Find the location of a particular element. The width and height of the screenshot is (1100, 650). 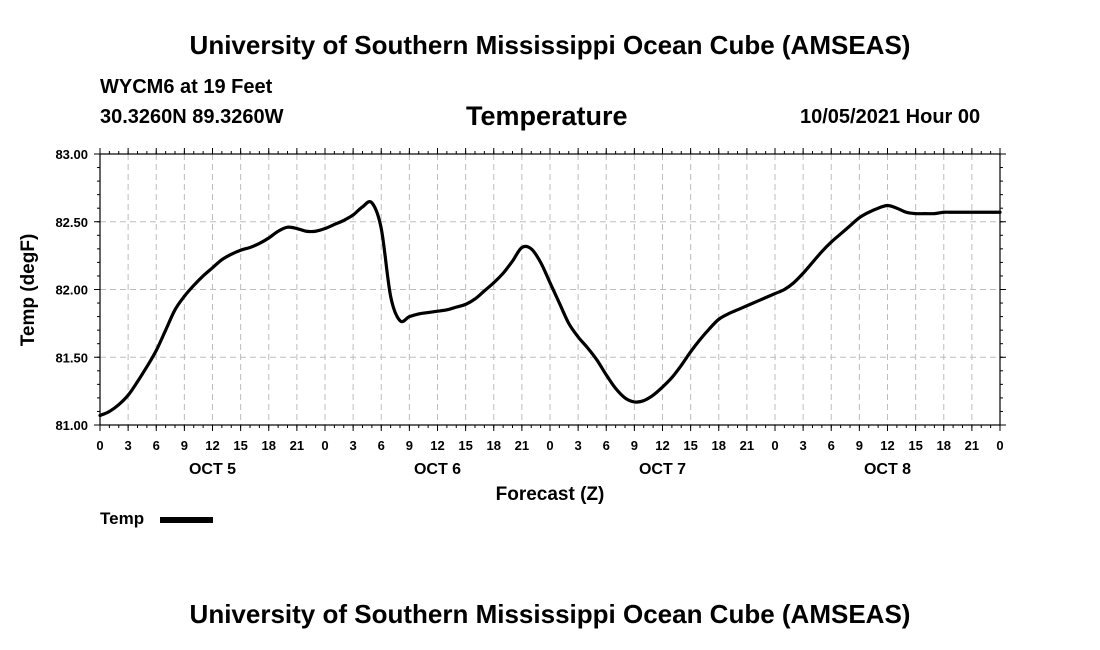

legend-label: Temp is located at coordinates (122, 518).